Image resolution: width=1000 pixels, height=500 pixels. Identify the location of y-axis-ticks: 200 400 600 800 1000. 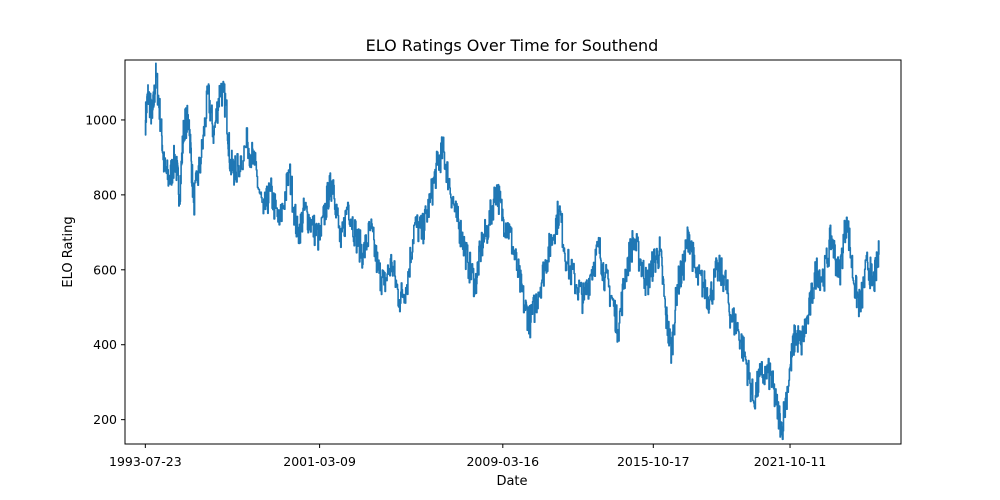
(105, 269).